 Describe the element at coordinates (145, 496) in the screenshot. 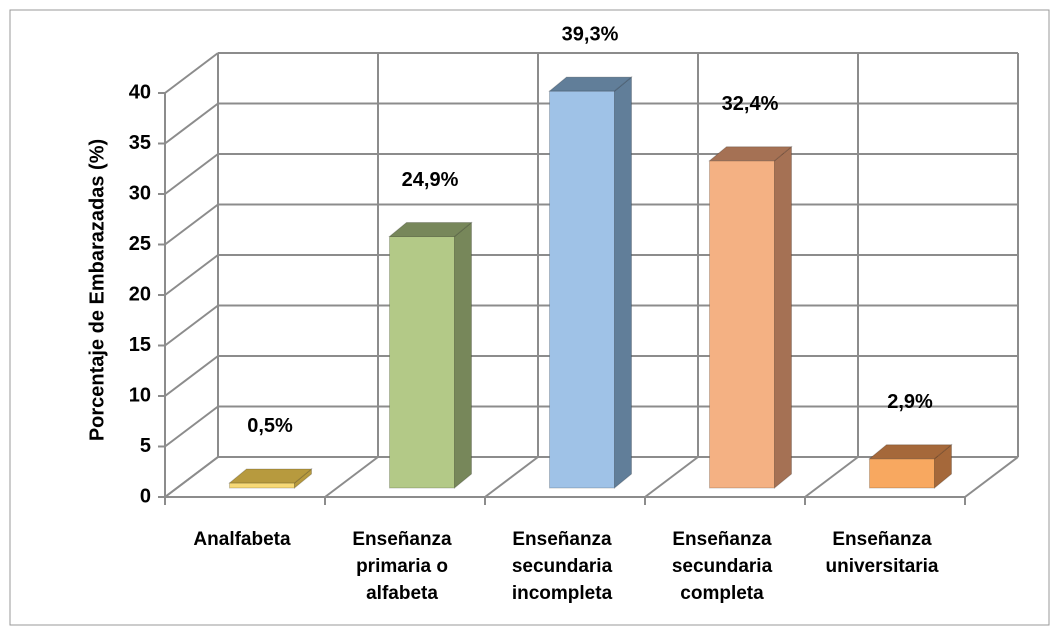

I see `y-tick-label: 0` at that location.